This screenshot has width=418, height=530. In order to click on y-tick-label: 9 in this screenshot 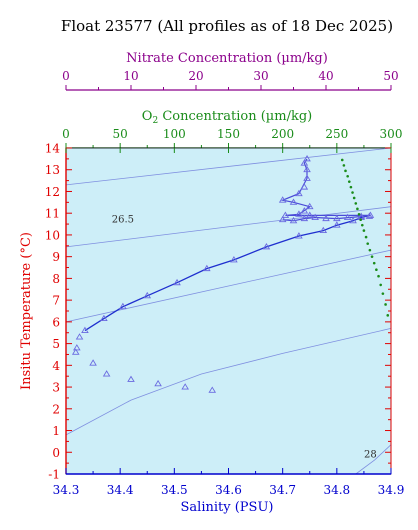, I will do `click(56, 257)`.